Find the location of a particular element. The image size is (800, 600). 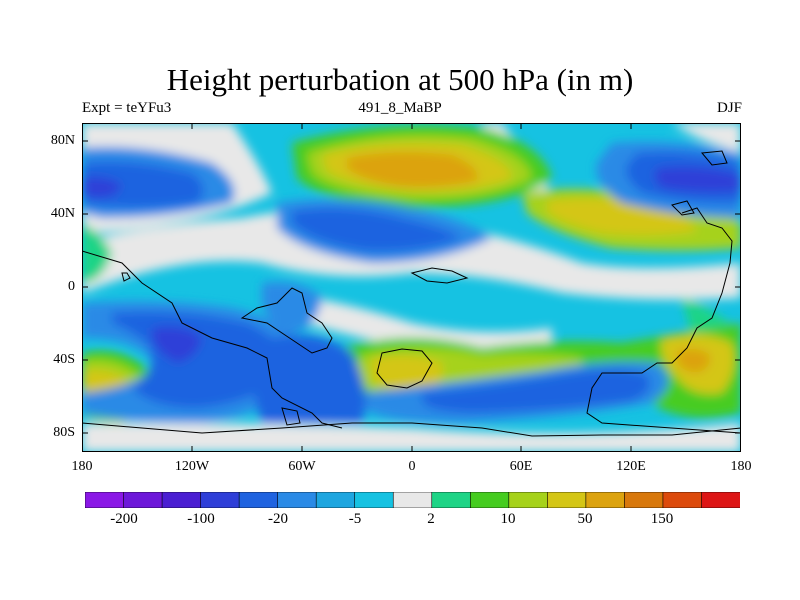

lon-tick-label: 120E is located at coordinates (631, 466).